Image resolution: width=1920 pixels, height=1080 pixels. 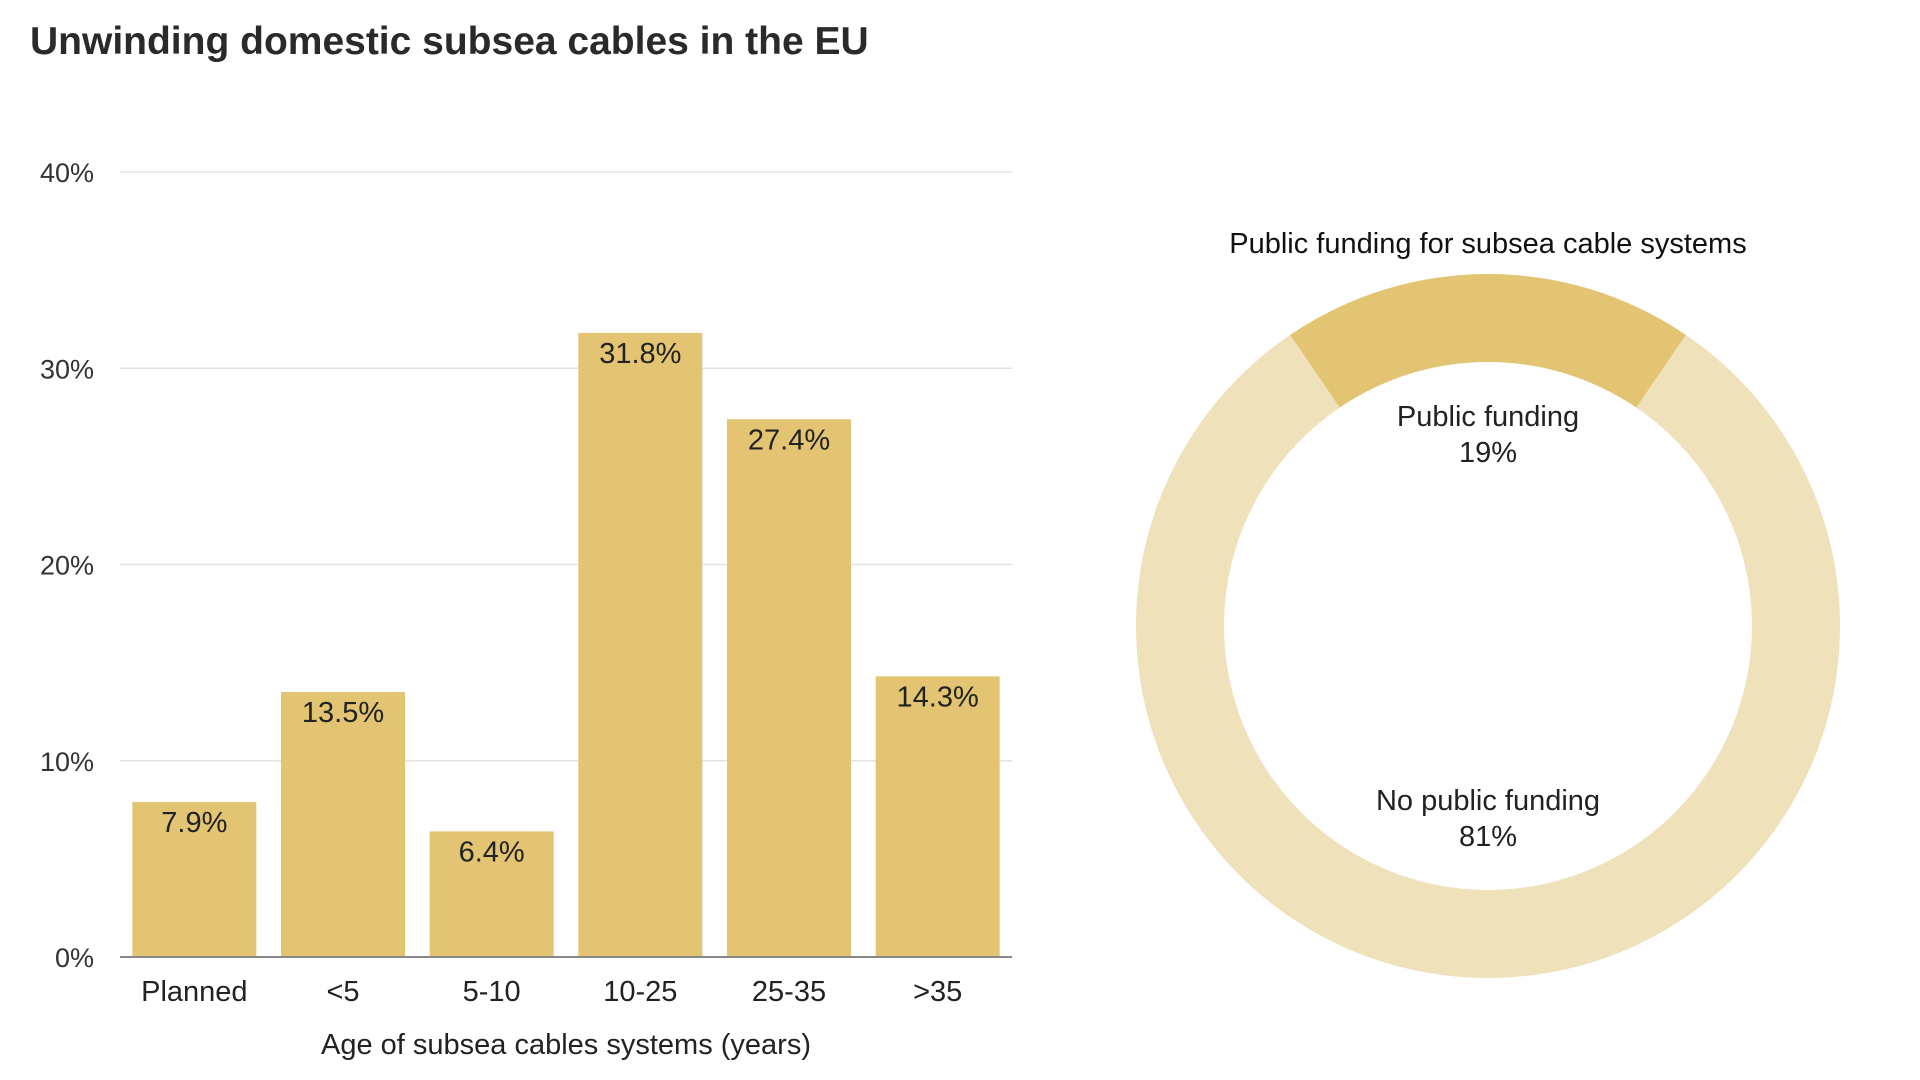 What do you see at coordinates (1488, 801) in the screenshot?
I see `donut-slice-label: No public funding` at bounding box center [1488, 801].